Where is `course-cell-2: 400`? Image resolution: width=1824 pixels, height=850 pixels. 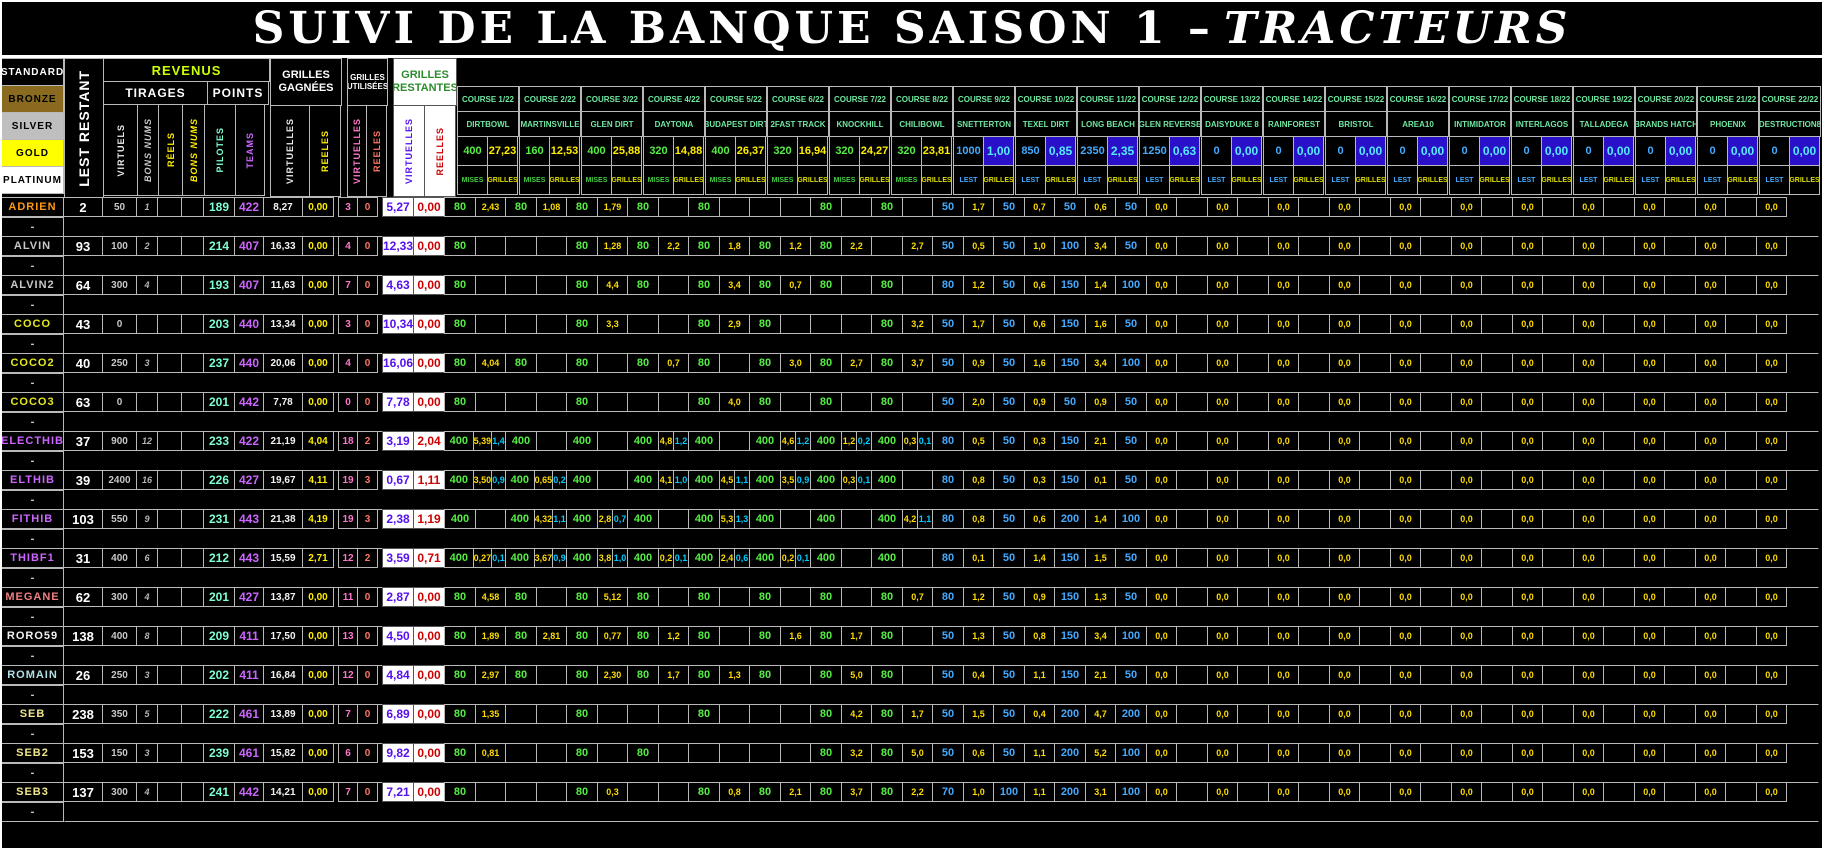
course-cell-2: 400 is located at coordinates (536, 441).